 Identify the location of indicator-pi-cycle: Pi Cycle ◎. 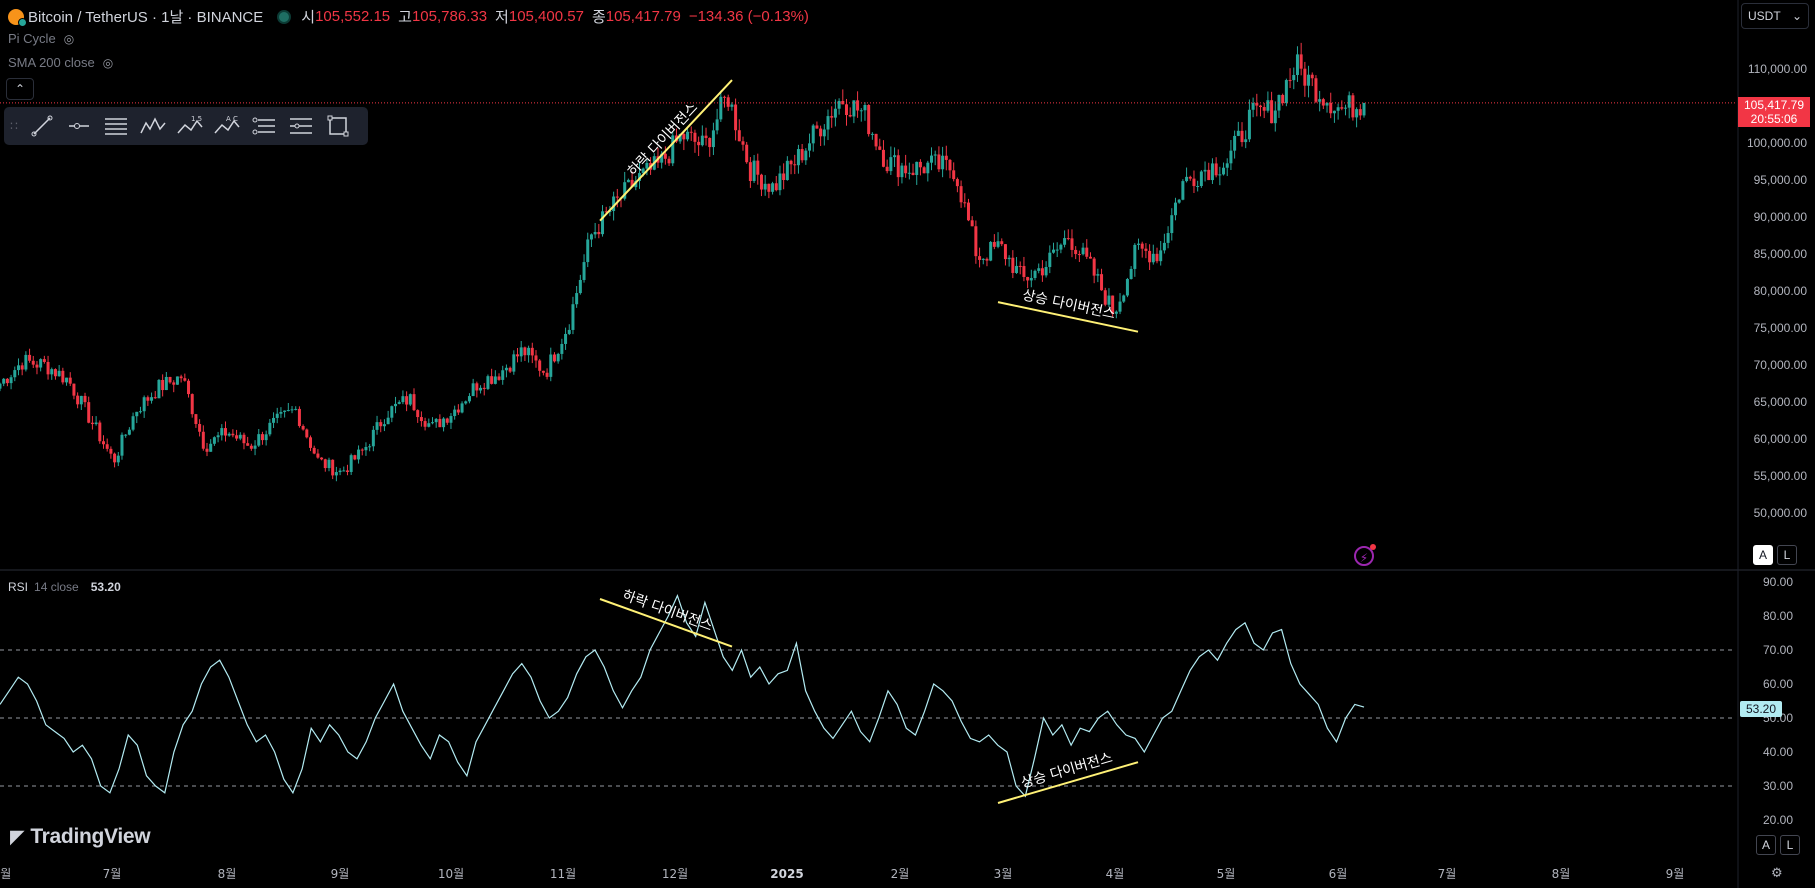
(41, 38).